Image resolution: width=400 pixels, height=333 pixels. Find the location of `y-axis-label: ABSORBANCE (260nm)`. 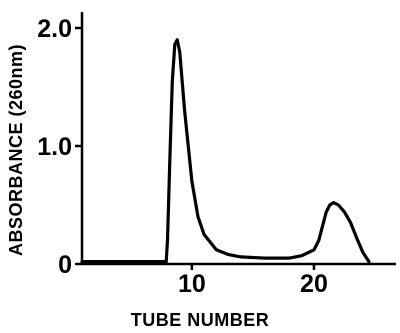

y-axis-label: ABSORBANCE (260nm) is located at coordinates (16, 150).